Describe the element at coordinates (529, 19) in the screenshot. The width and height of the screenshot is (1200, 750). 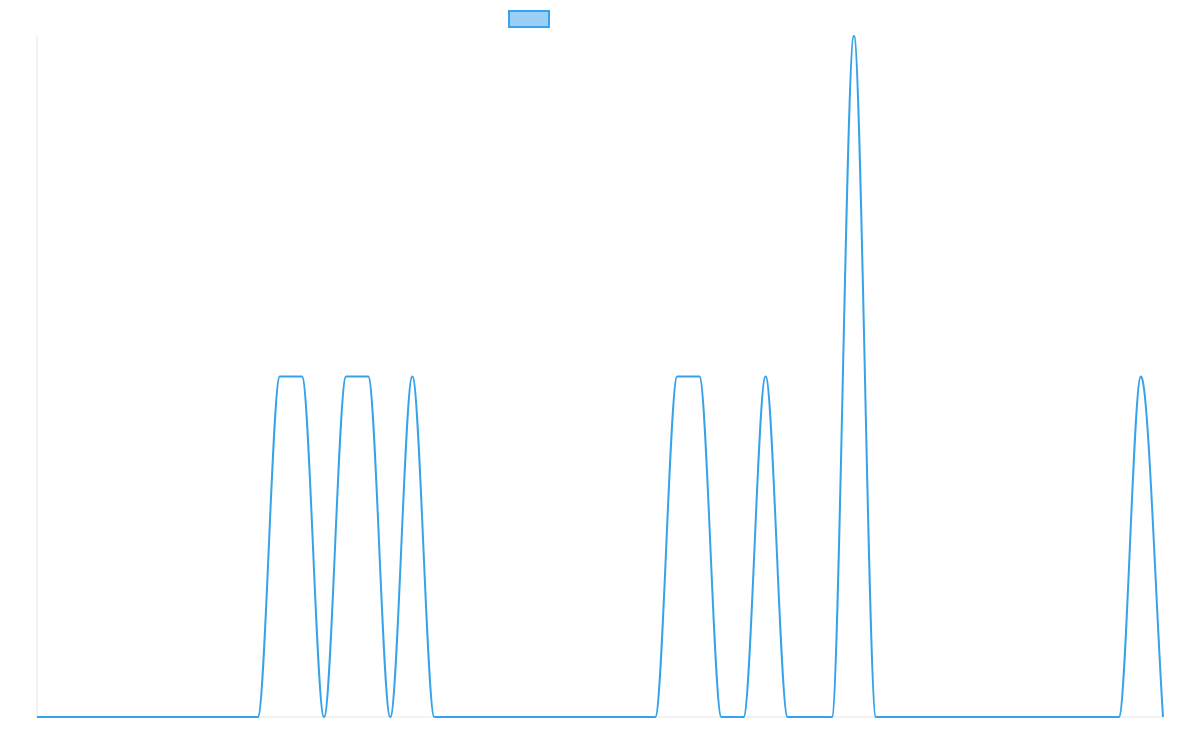
I see `legend-swatch` at that location.